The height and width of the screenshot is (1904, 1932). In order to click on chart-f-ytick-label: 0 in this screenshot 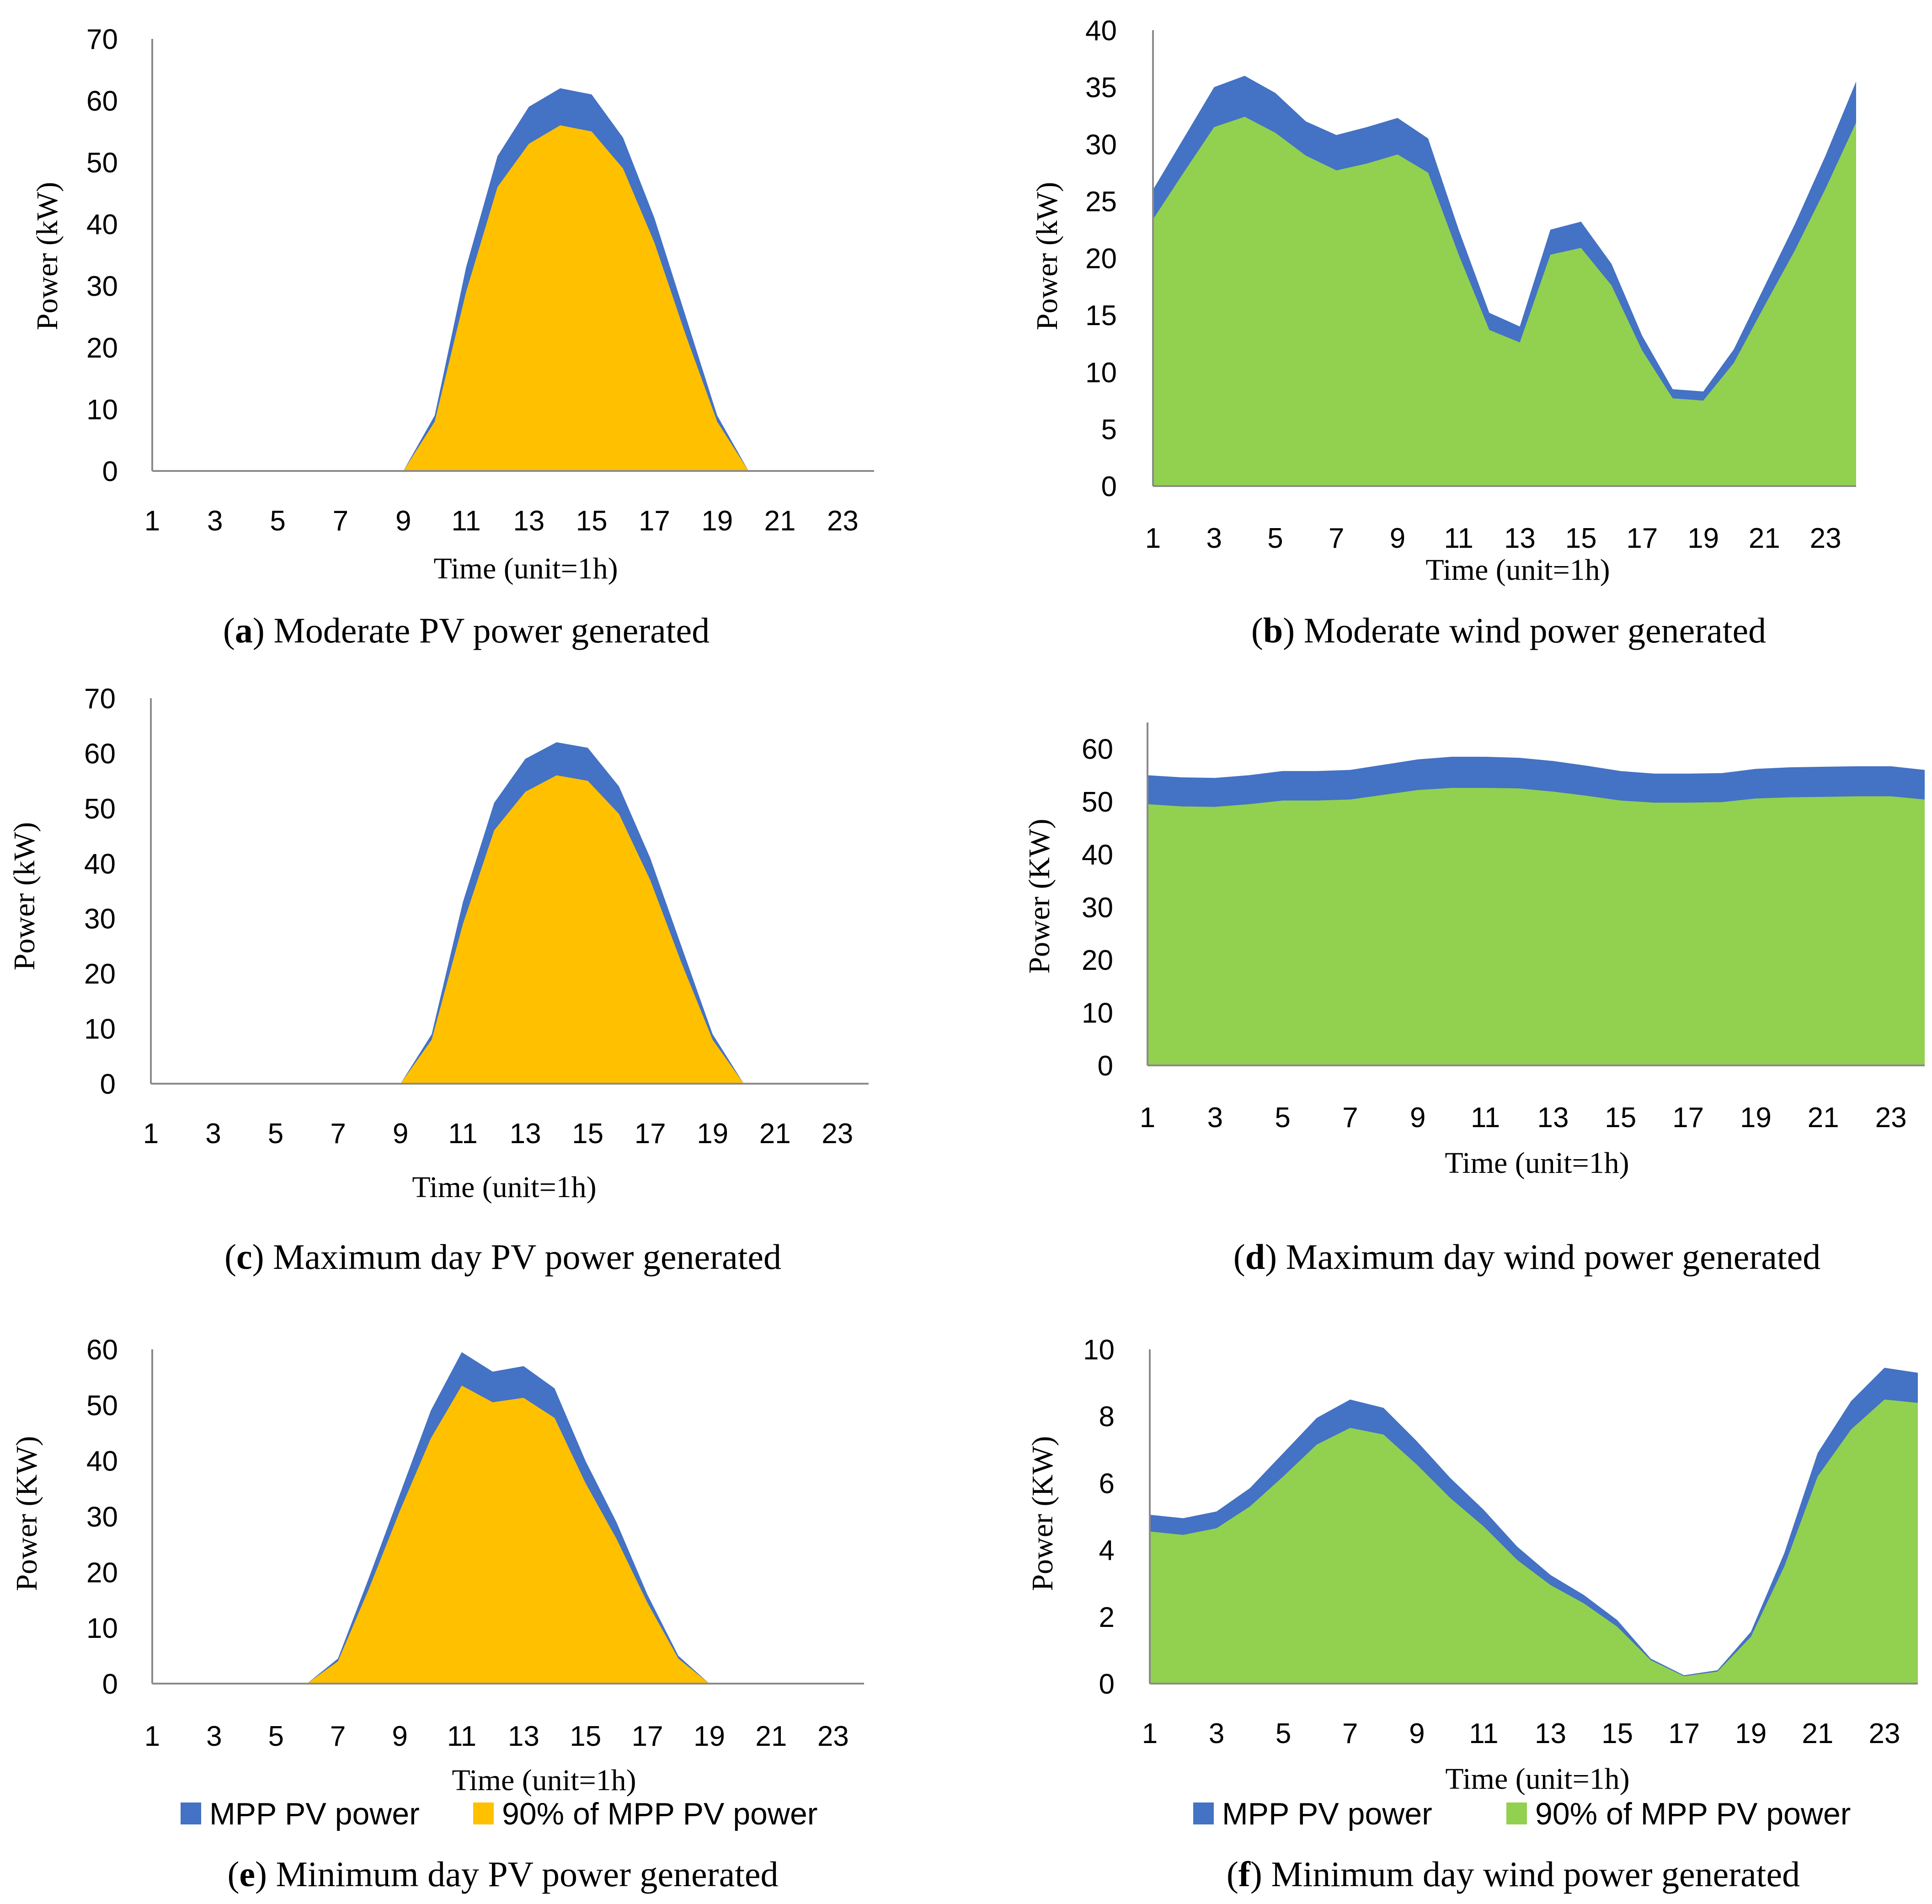, I will do `click(1107, 1684)`.